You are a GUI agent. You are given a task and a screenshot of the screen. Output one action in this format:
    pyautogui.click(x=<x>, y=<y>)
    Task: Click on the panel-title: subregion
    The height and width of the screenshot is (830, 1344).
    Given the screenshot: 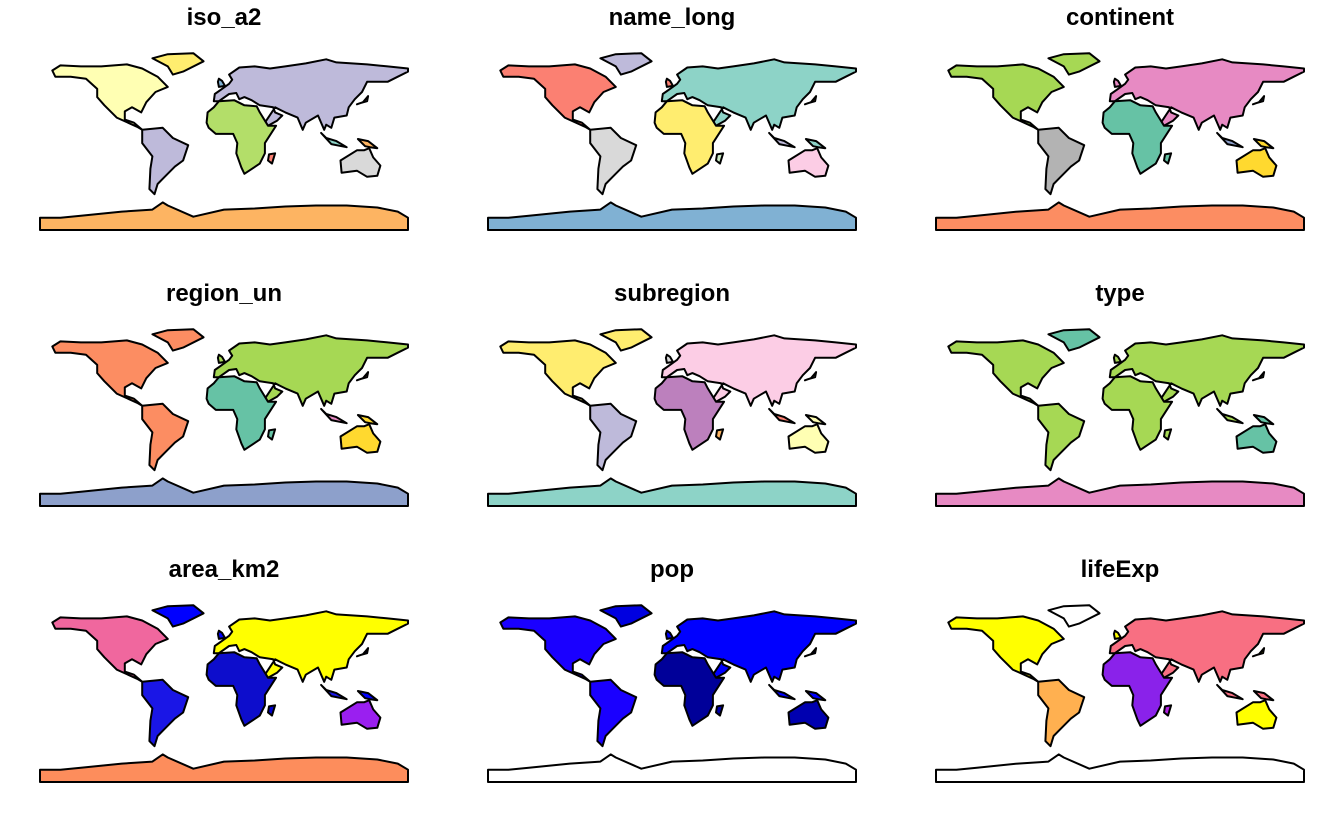 What is the action you would take?
    pyautogui.click(x=672, y=293)
    